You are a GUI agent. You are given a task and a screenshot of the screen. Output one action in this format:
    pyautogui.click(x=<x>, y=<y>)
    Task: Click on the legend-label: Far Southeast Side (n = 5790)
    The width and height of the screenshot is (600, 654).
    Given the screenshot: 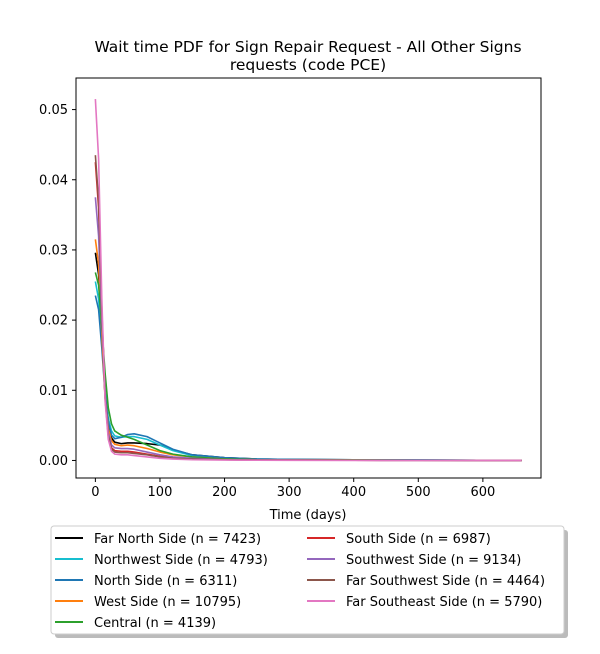 What is the action you would take?
    pyautogui.click(x=444, y=602)
    